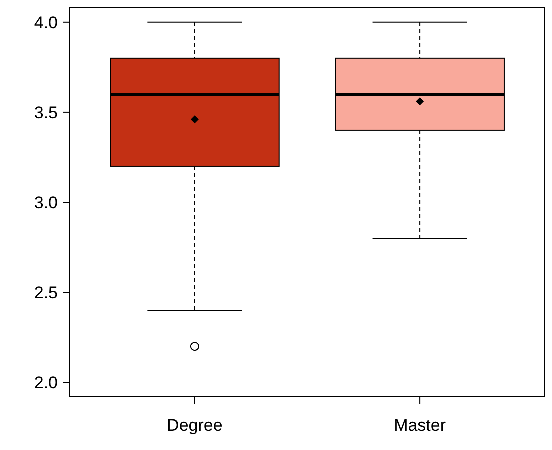 This screenshot has width=552, height=450. What do you see at coordinates (420, 425) in the screenshot?
I see `x-tick-label: Master` at bounding box center [420, 425].